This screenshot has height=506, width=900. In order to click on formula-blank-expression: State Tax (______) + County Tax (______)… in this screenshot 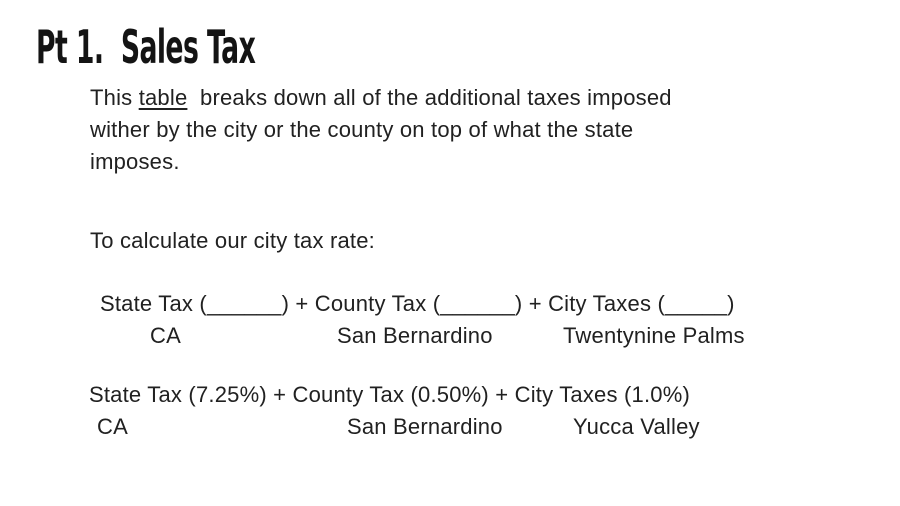, I will do `click(417, 303)`.